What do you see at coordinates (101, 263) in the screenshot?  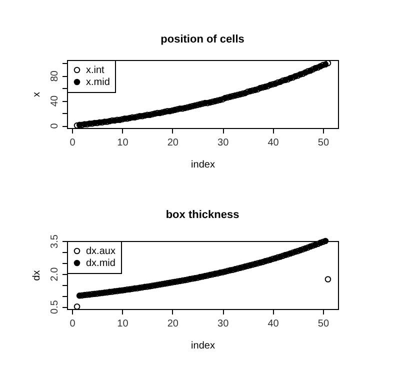 I see `legend-label: dx.mid` at bounding box center [101, 263].